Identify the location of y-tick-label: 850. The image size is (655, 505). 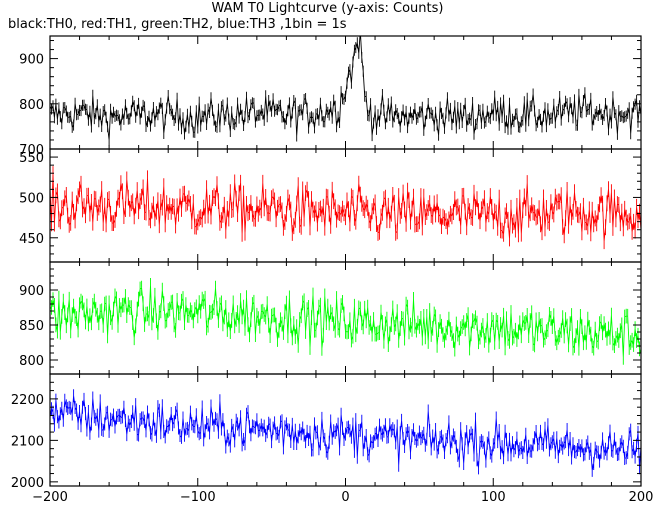
(31, 326).